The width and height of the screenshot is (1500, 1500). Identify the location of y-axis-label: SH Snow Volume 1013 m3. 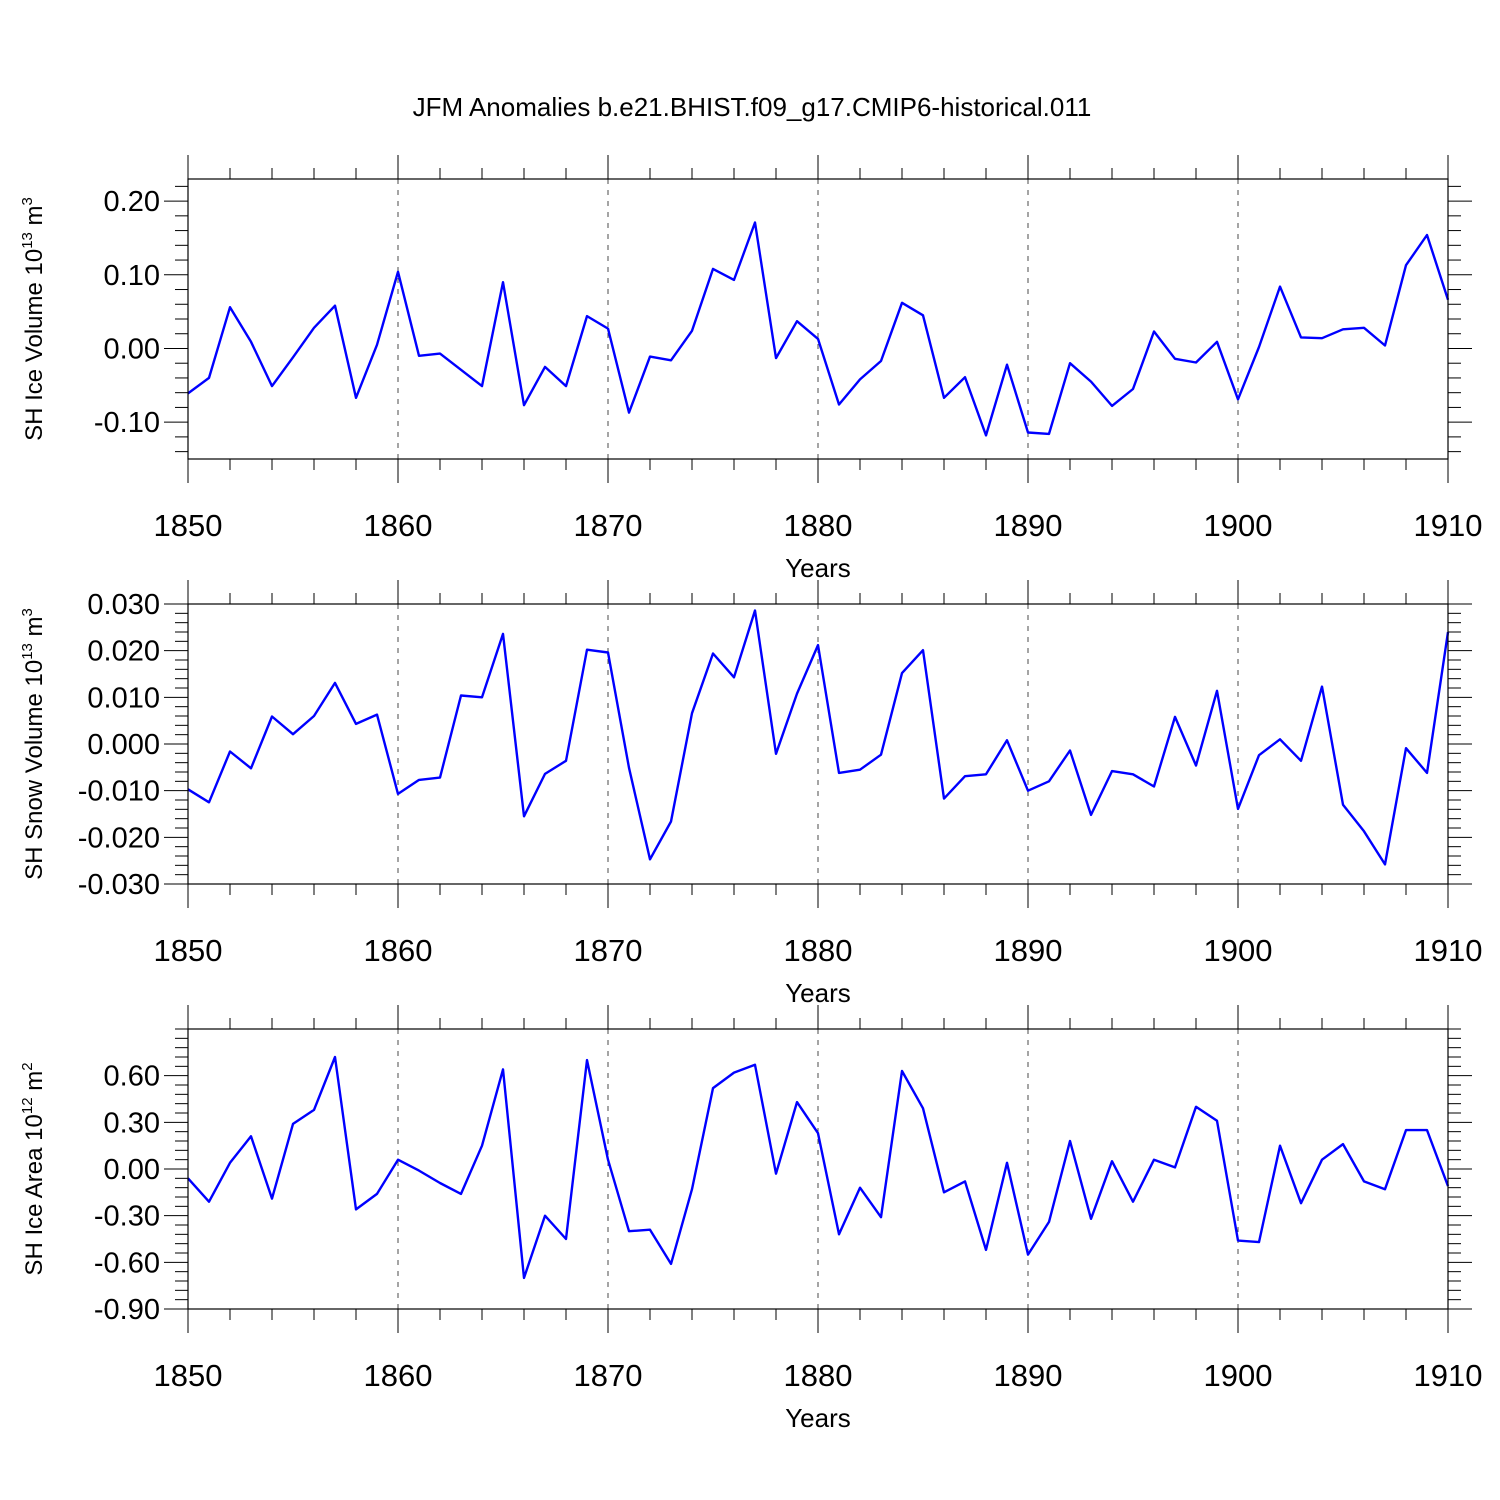
(33, 744).